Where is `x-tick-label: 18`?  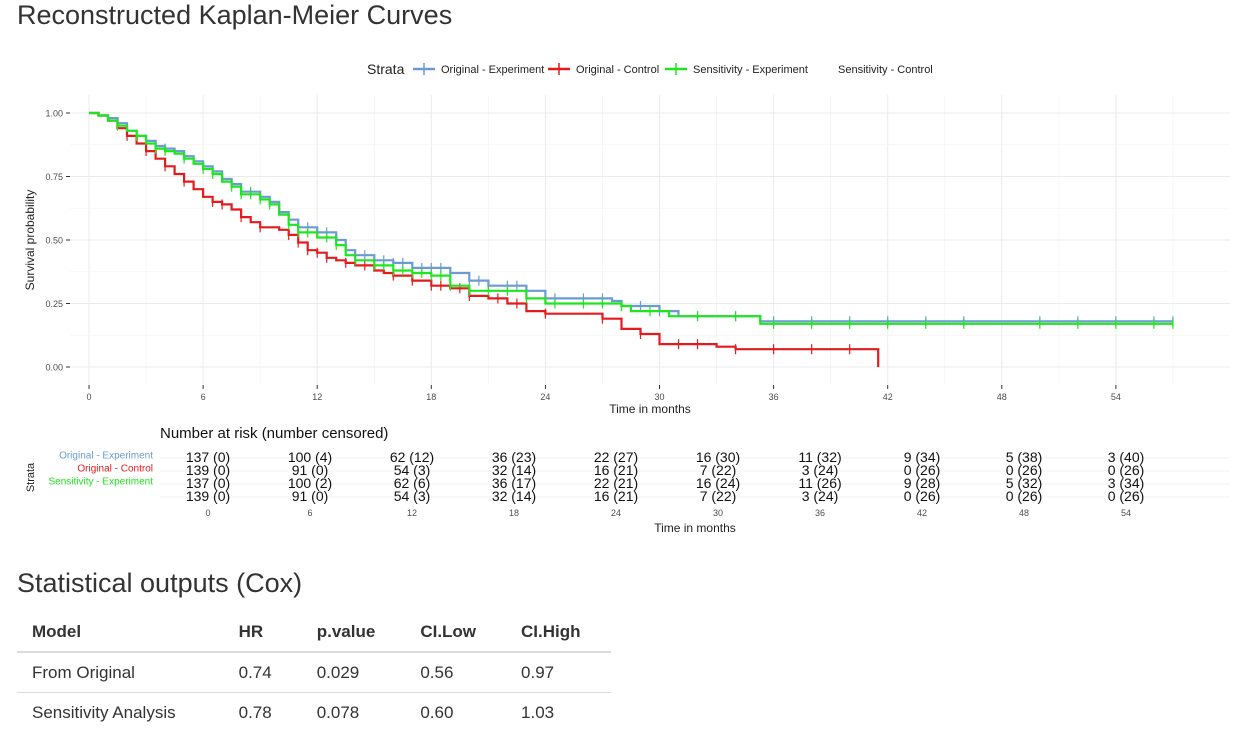
x-tick-label: 18 is located at coordinates (431, 397).